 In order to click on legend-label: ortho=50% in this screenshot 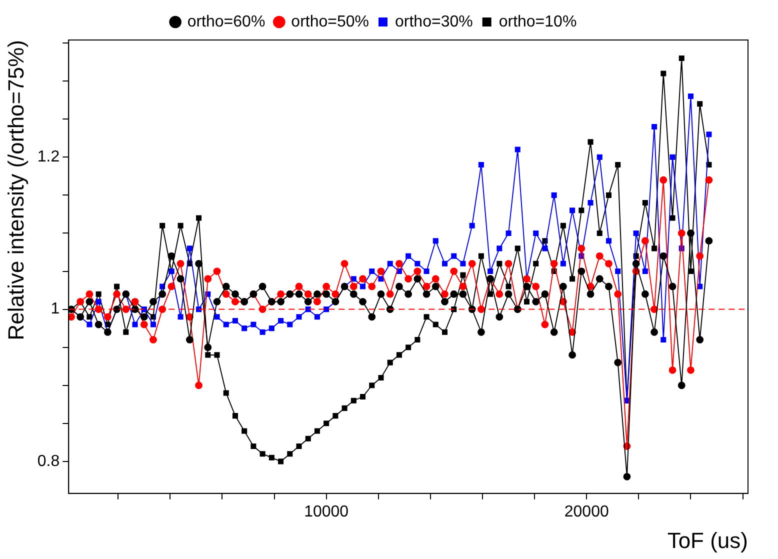, I will do `click(330, 21)`.